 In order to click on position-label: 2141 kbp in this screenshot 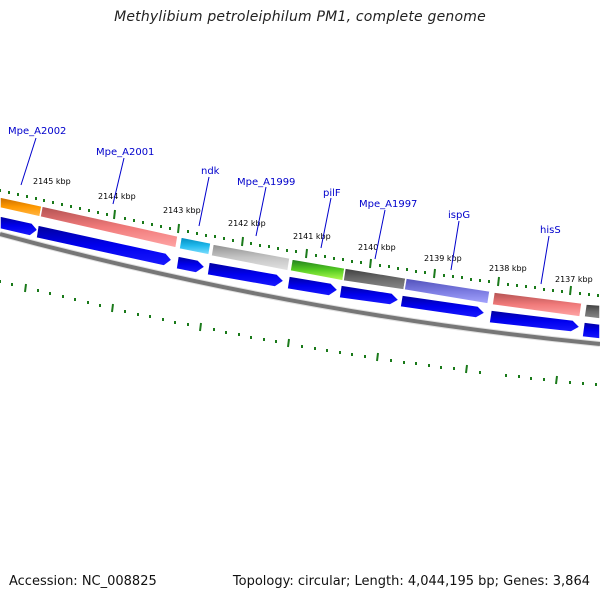, I will do `click(312, 236)`.